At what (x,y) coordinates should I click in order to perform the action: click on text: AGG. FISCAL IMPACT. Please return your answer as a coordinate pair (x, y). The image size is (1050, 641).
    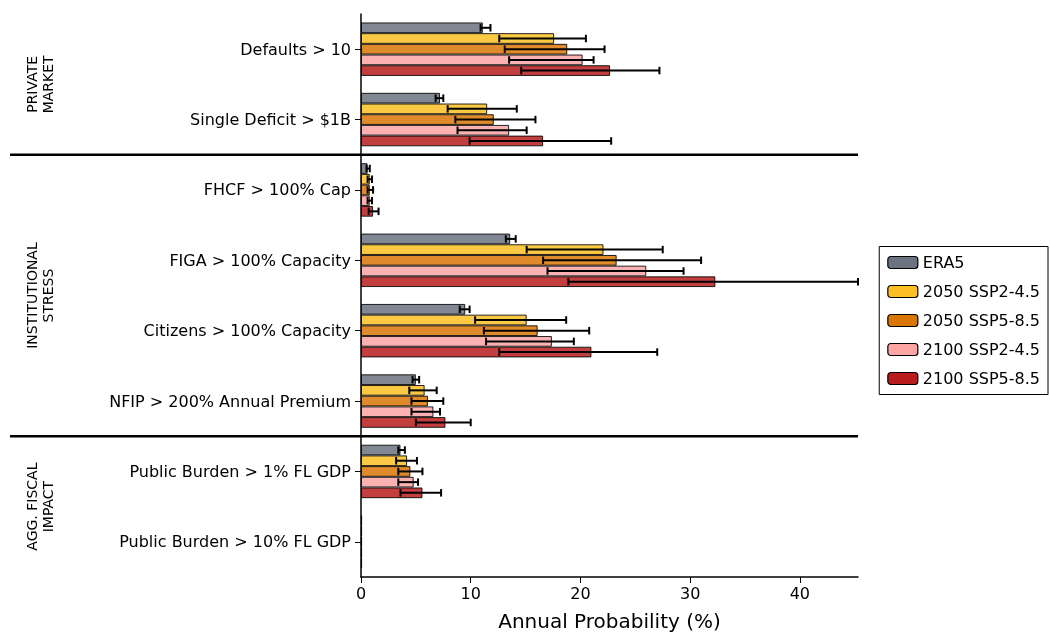
    Looking at the image, I should click on (40, 506).